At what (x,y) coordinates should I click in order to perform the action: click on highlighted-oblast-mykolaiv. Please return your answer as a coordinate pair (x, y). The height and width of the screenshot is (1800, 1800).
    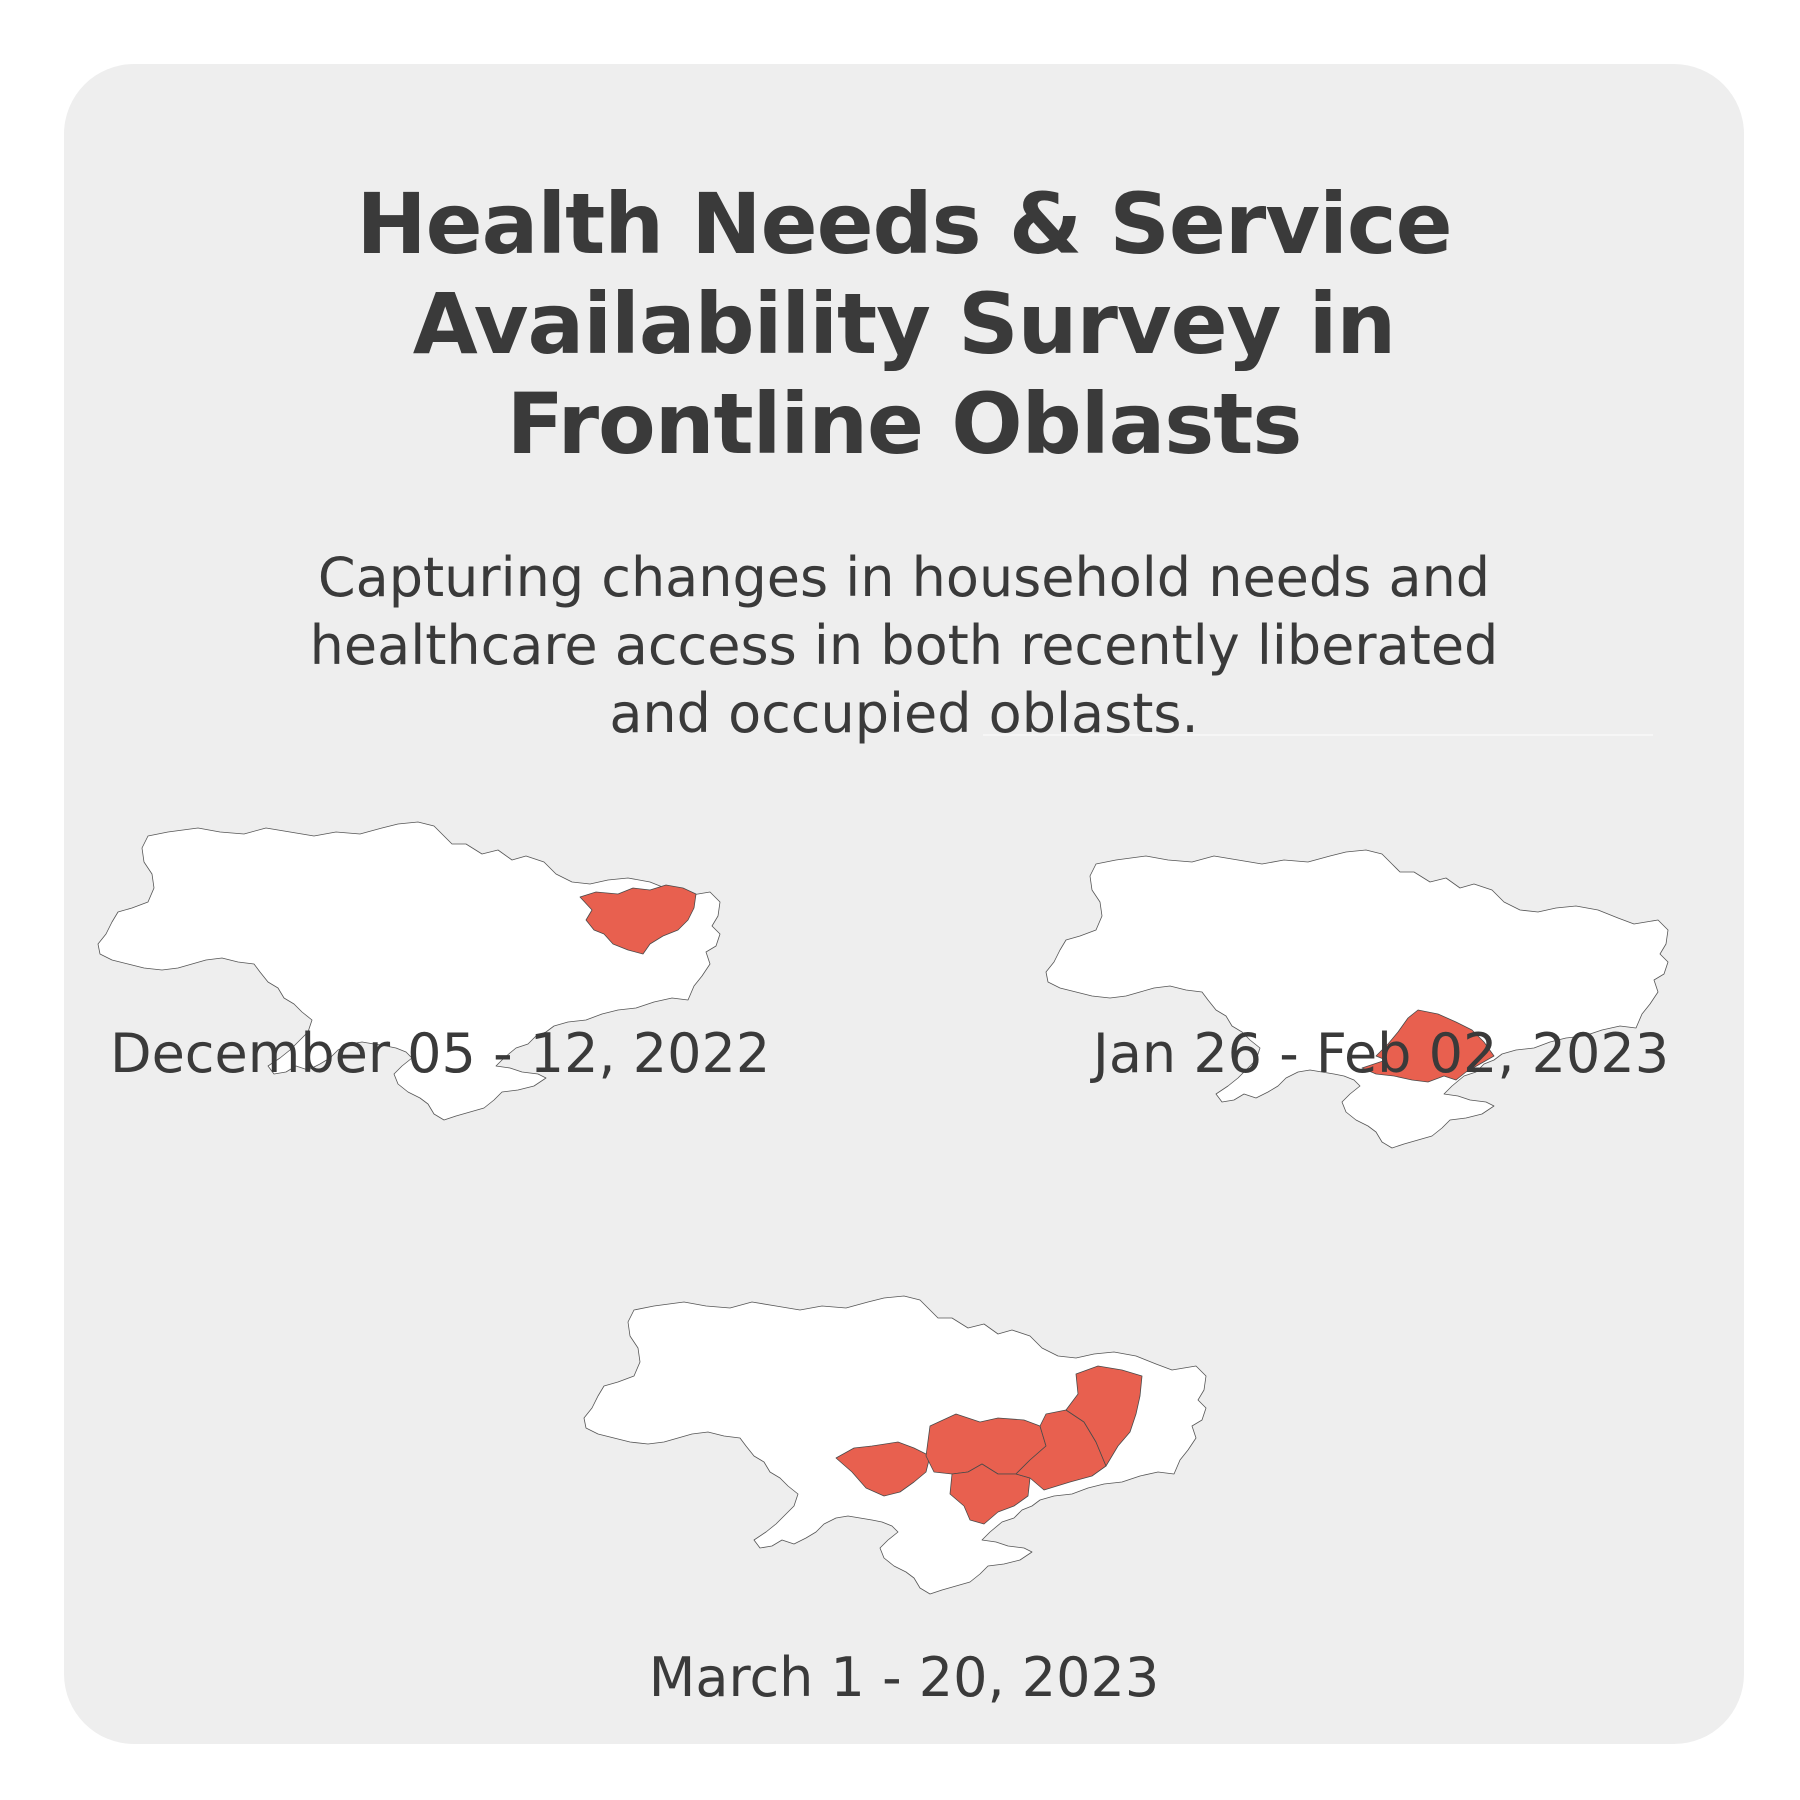
    Looking at the image, I should click on (883, 1469).